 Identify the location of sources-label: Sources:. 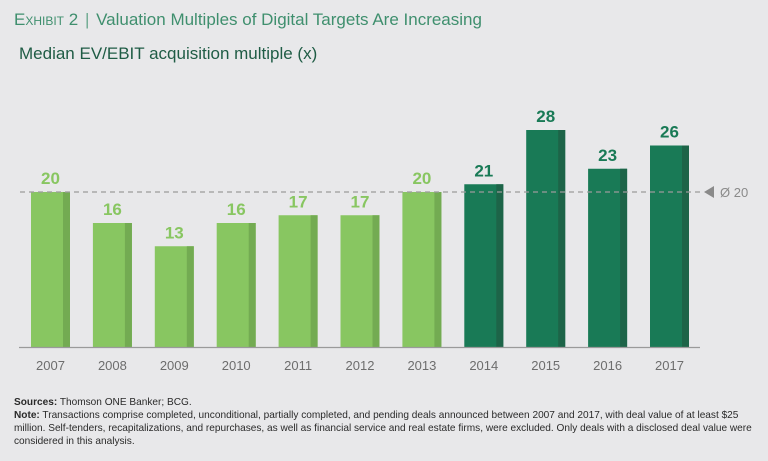
(36, 402).